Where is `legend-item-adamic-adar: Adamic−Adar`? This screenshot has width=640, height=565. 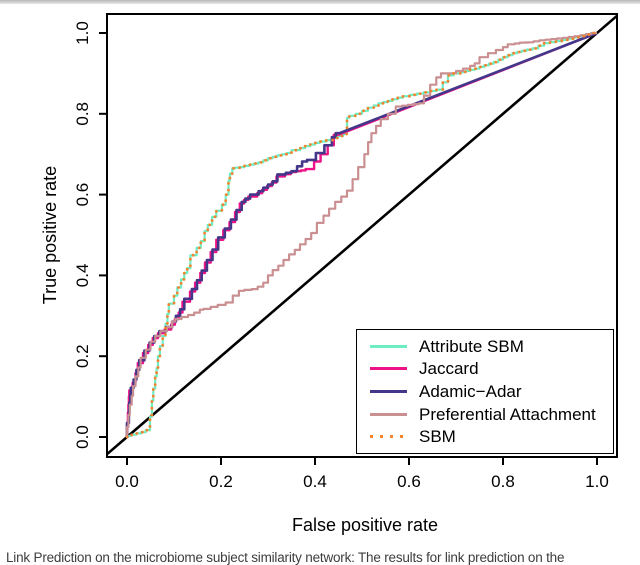 legend-item-adamic-adar: Adamic−Adar is located at coordinates (491, 391).